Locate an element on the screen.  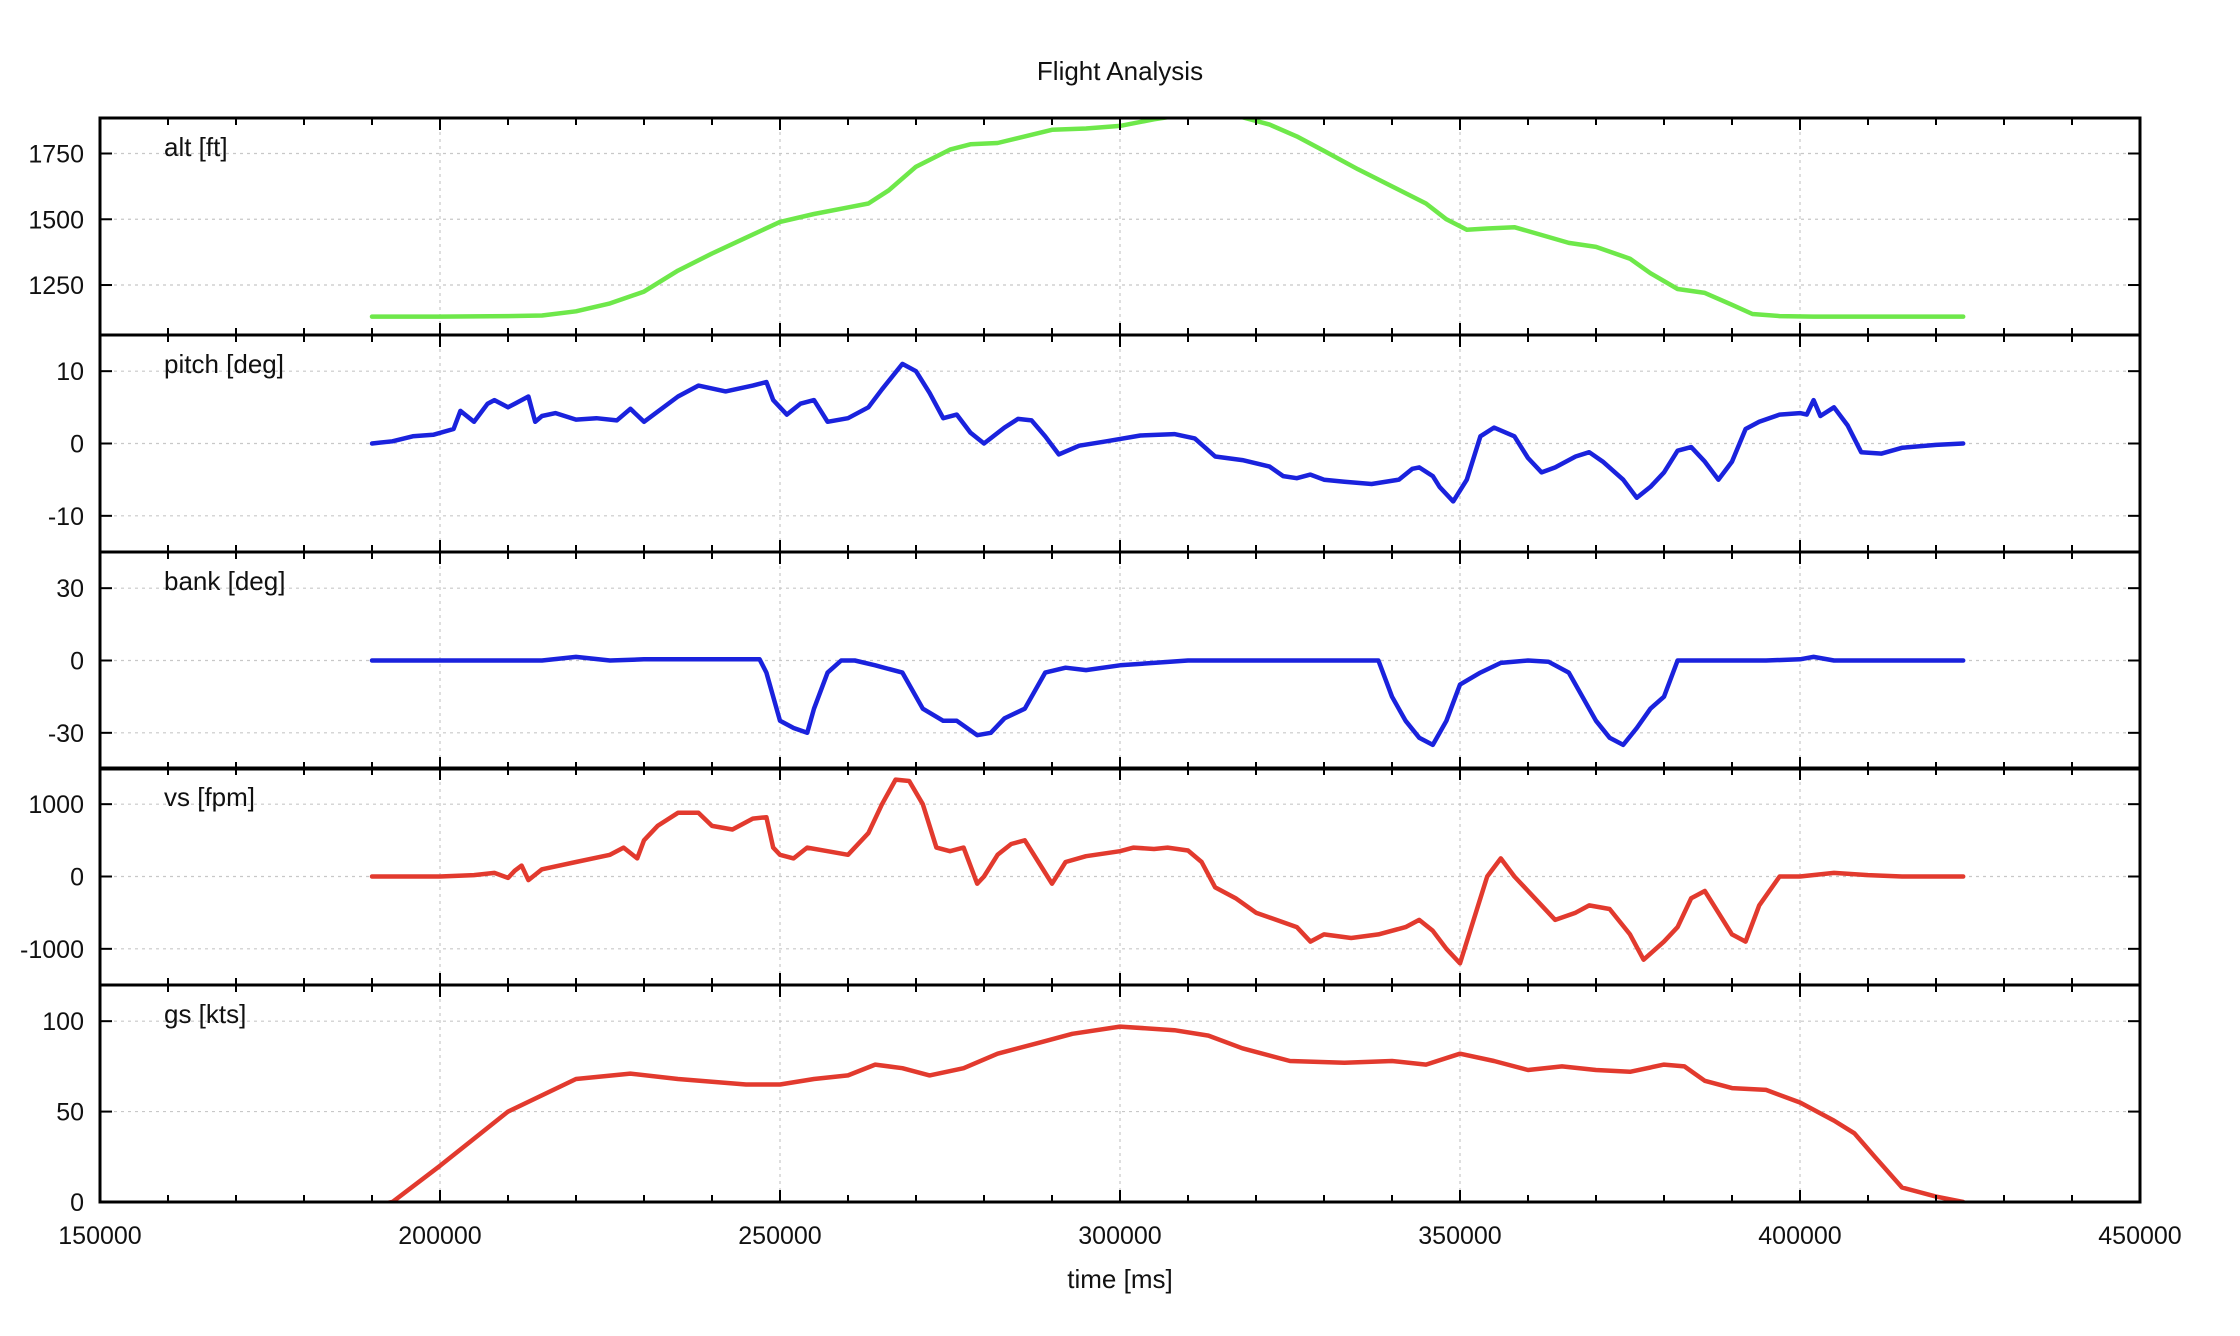
panel-pitch-x-ticks is located at coordinates (1120, 443).